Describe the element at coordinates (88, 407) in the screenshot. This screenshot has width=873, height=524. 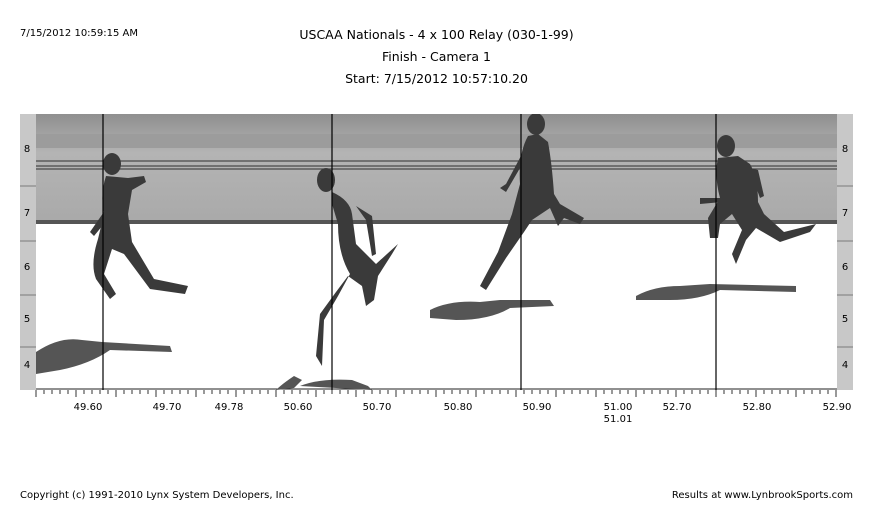
I see `time-tick-label: 49.60` at that location.